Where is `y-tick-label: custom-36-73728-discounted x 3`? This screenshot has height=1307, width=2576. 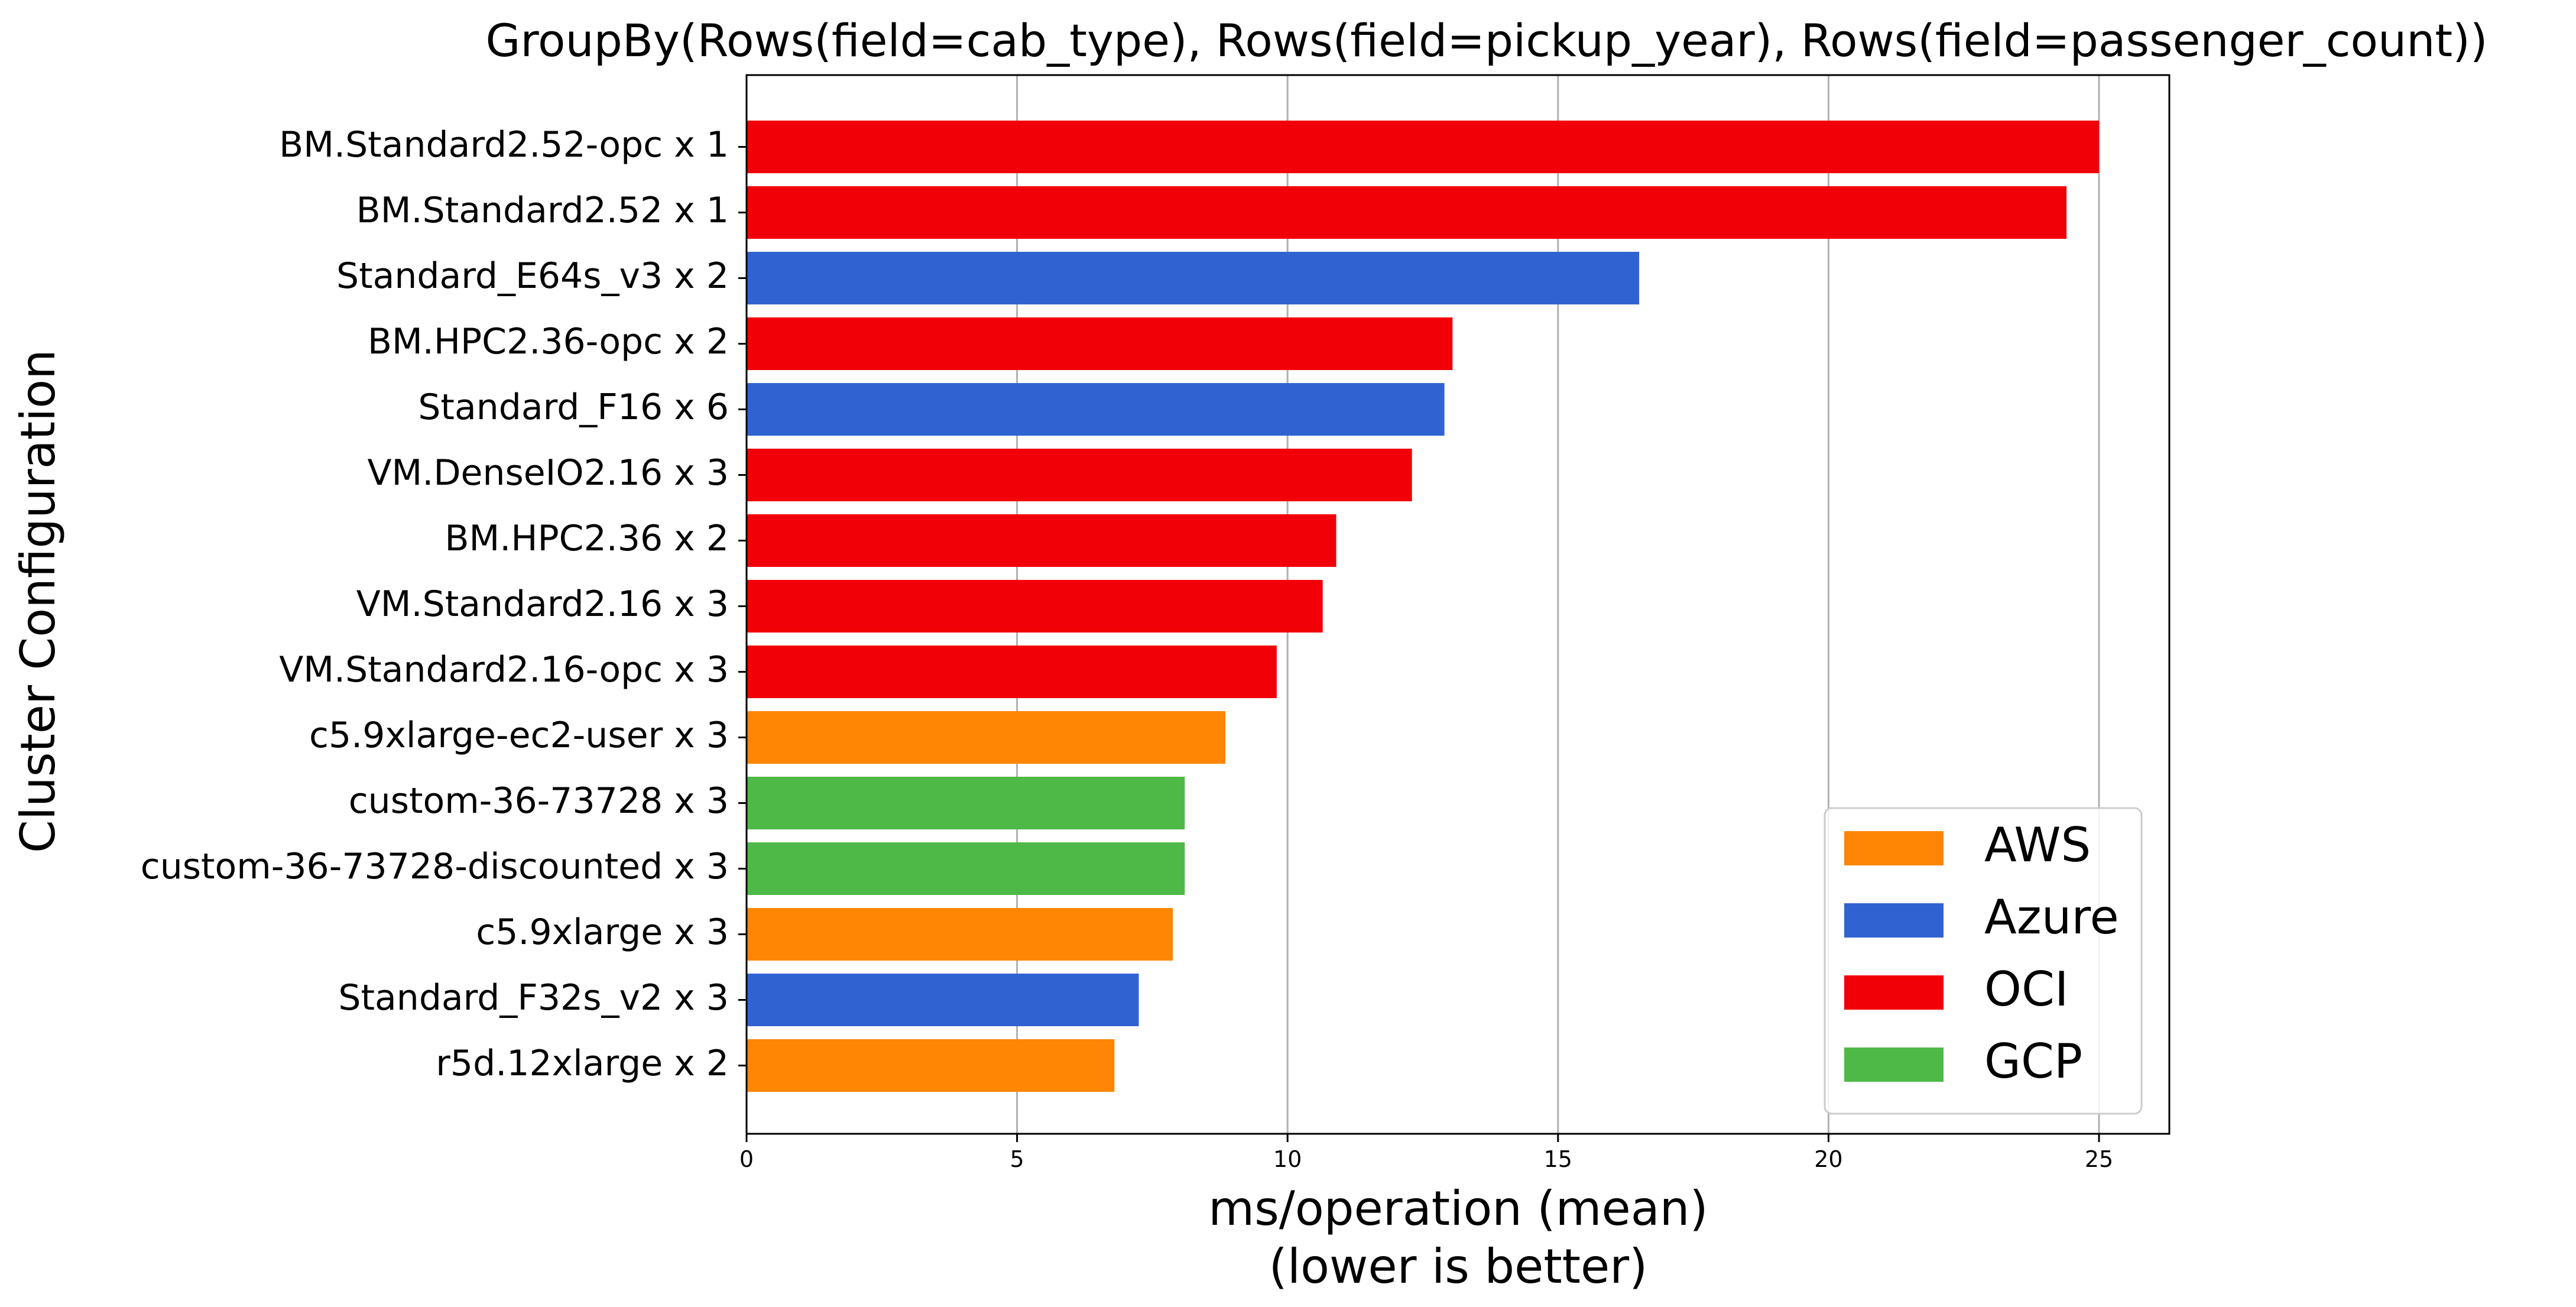
y-tick-label: custom-36-73728-discounted x 3 is located at coordinates (435, 866).